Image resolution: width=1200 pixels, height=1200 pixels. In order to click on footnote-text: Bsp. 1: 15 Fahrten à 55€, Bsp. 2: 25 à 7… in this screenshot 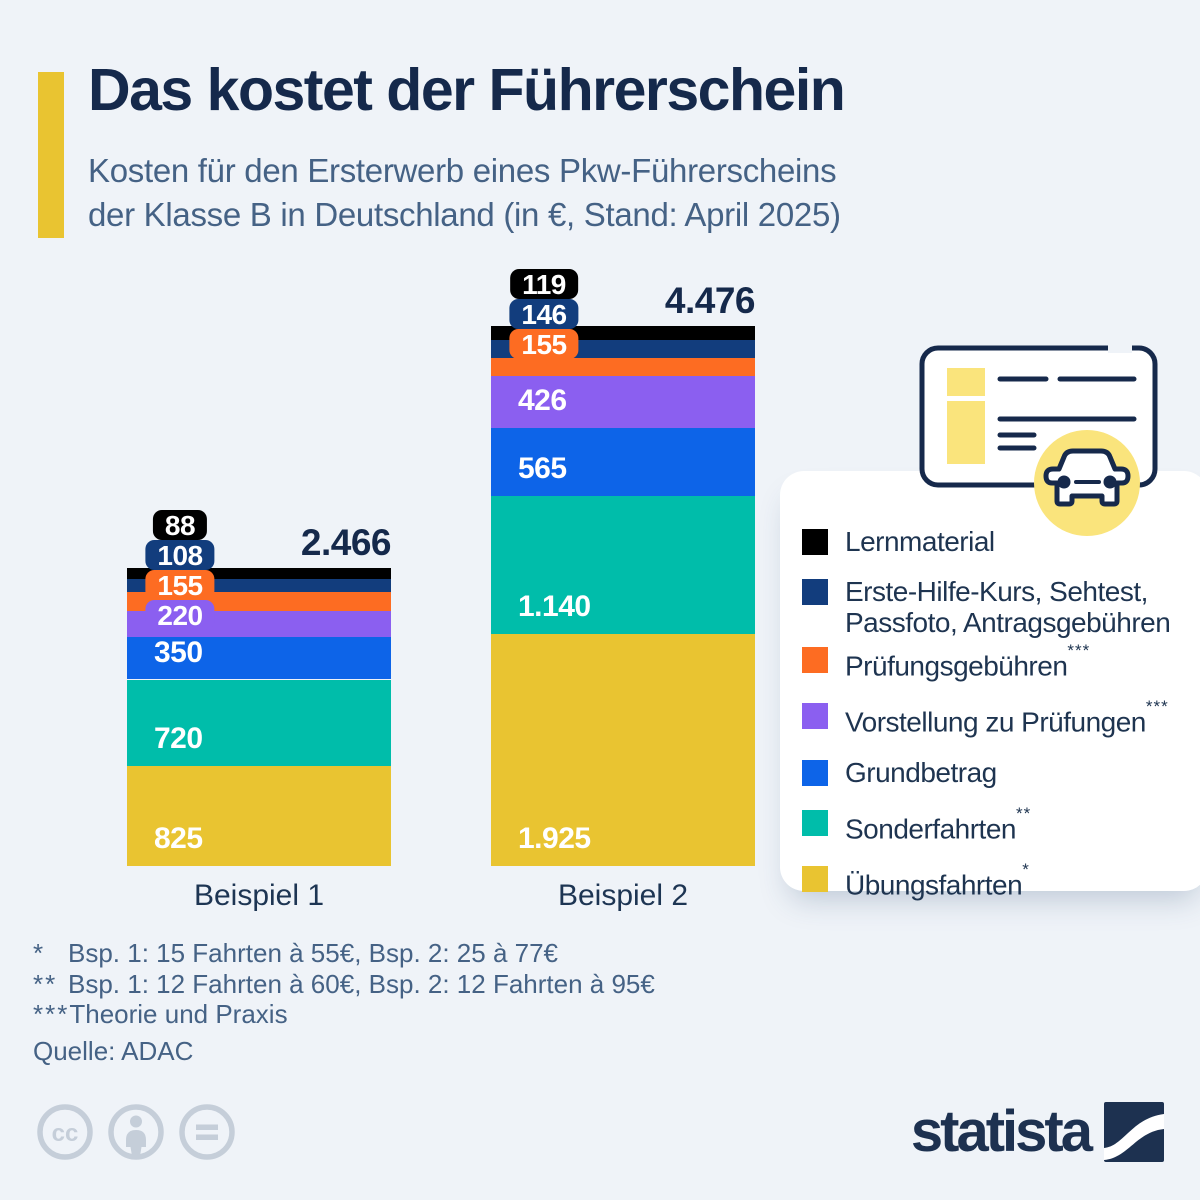, I will do `click(313, 953)`.